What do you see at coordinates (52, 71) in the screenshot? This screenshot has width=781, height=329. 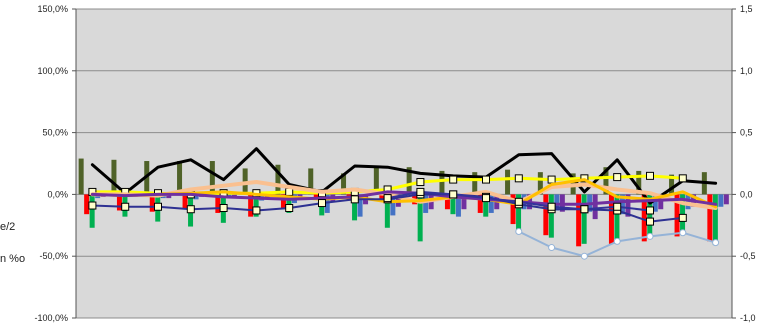 I see `left-tick-label-4: 100,0%` at bounding box center [52, 71].